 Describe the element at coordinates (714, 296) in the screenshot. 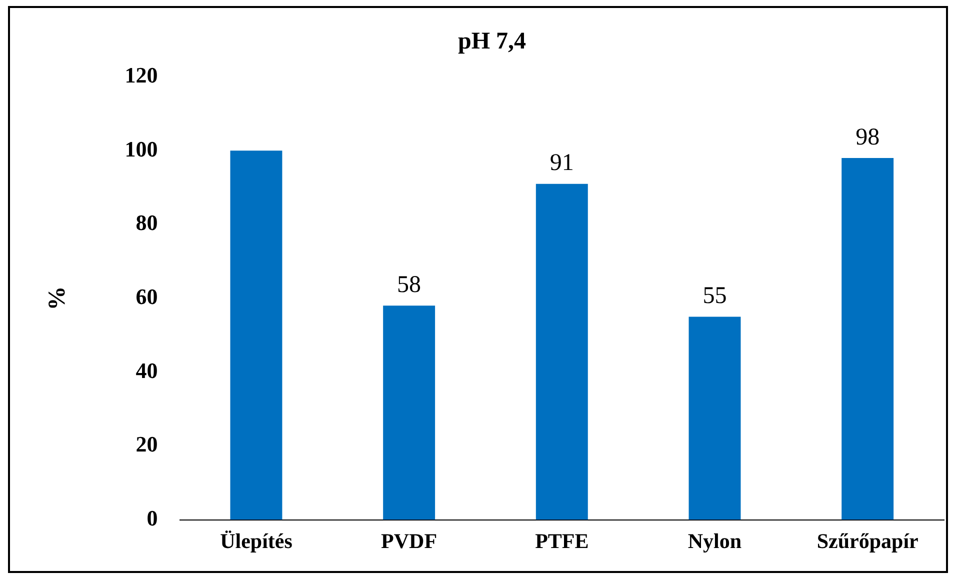

I see `data-label: 55` at that location.